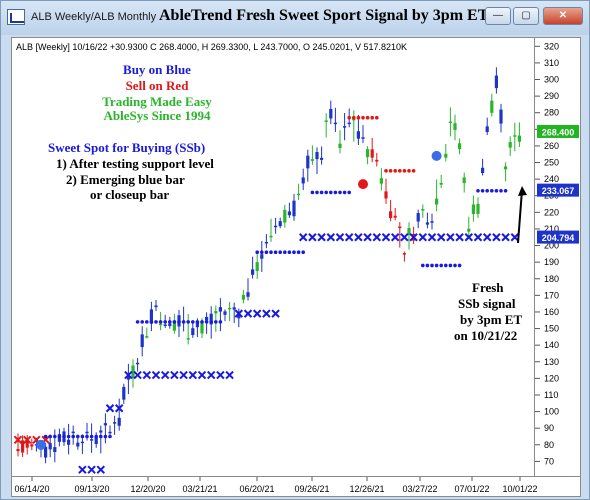 Image resolution: width=590 pixels, height=500 pixels. I want to click on x-tick-label: 10/01/22, so click(519, 489).